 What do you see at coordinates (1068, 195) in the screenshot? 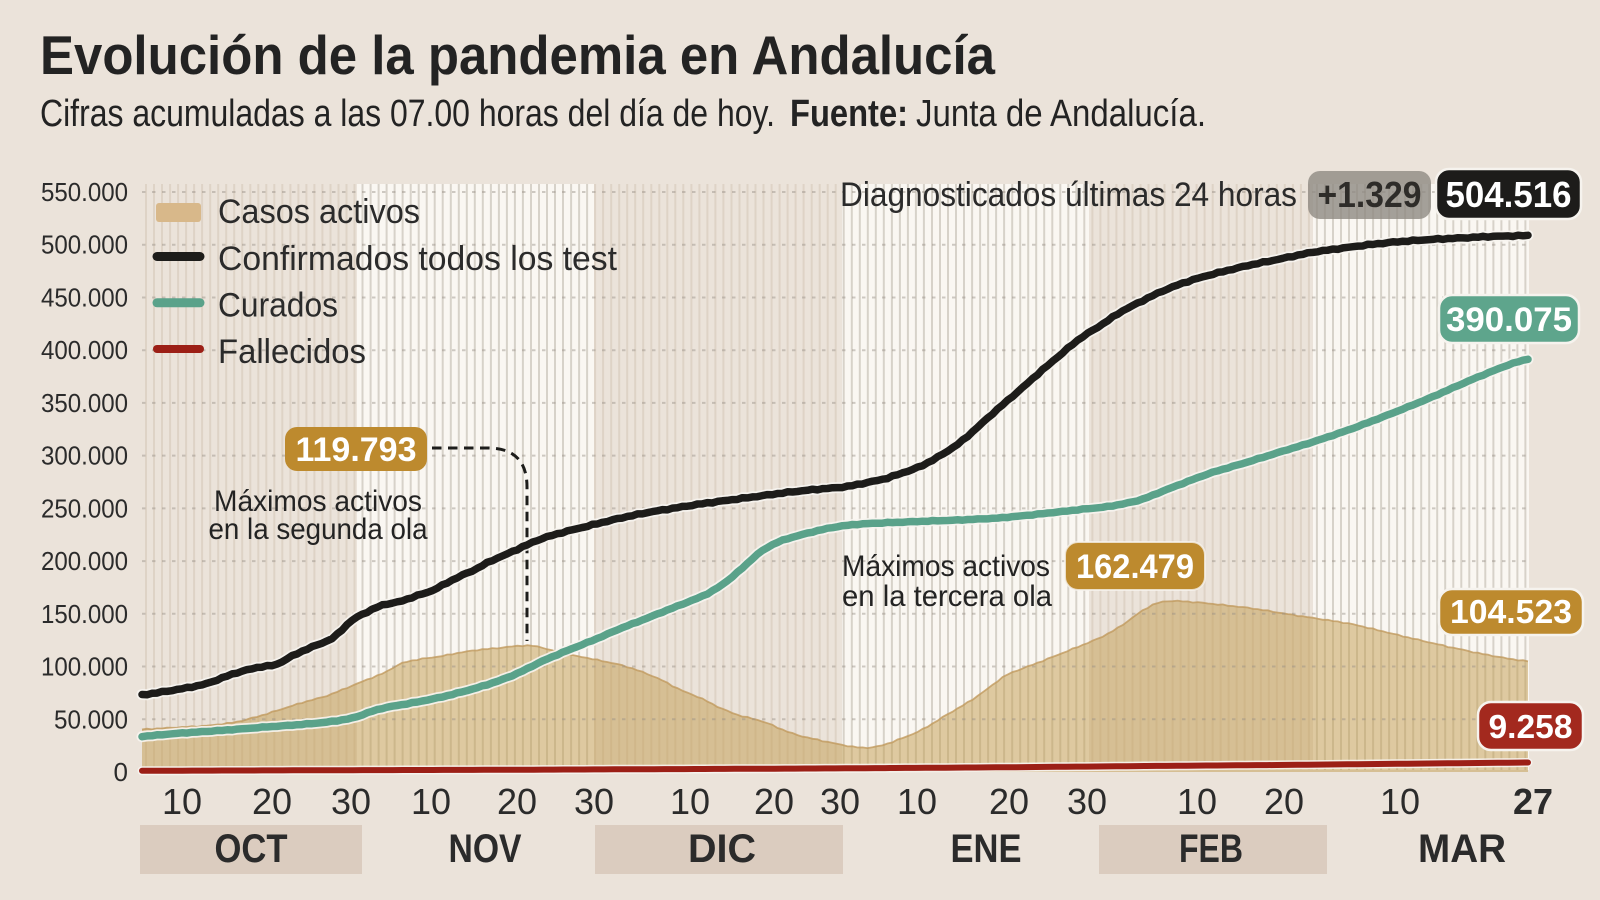
I see `svg-text:Diagnosticados últimas 24 hora: Diagnosticados últimas 24 horas` at bounding box center [1068, 195].